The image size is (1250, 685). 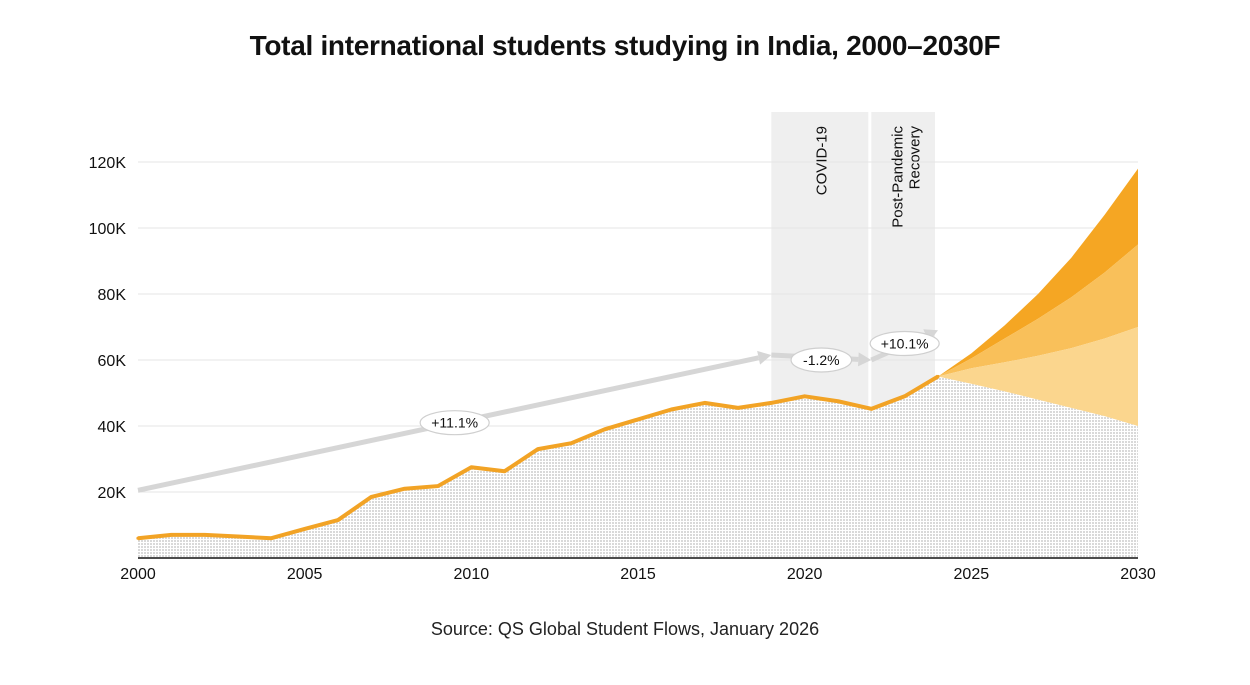 What do you see at coordinates (972, 574) in the screenshot?
I see `x-tick-label: 2025` at bounding box center [972, 574].